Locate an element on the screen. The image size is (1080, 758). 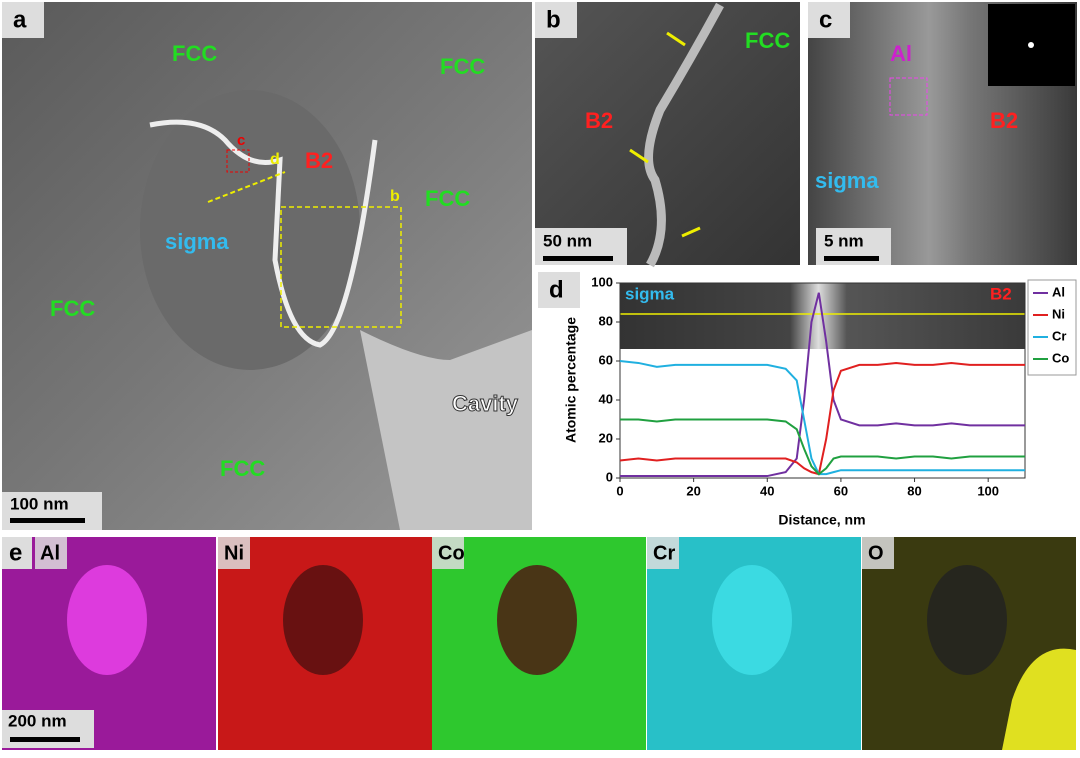
x-tick-label: 40 is located at coordinates (767, 490).